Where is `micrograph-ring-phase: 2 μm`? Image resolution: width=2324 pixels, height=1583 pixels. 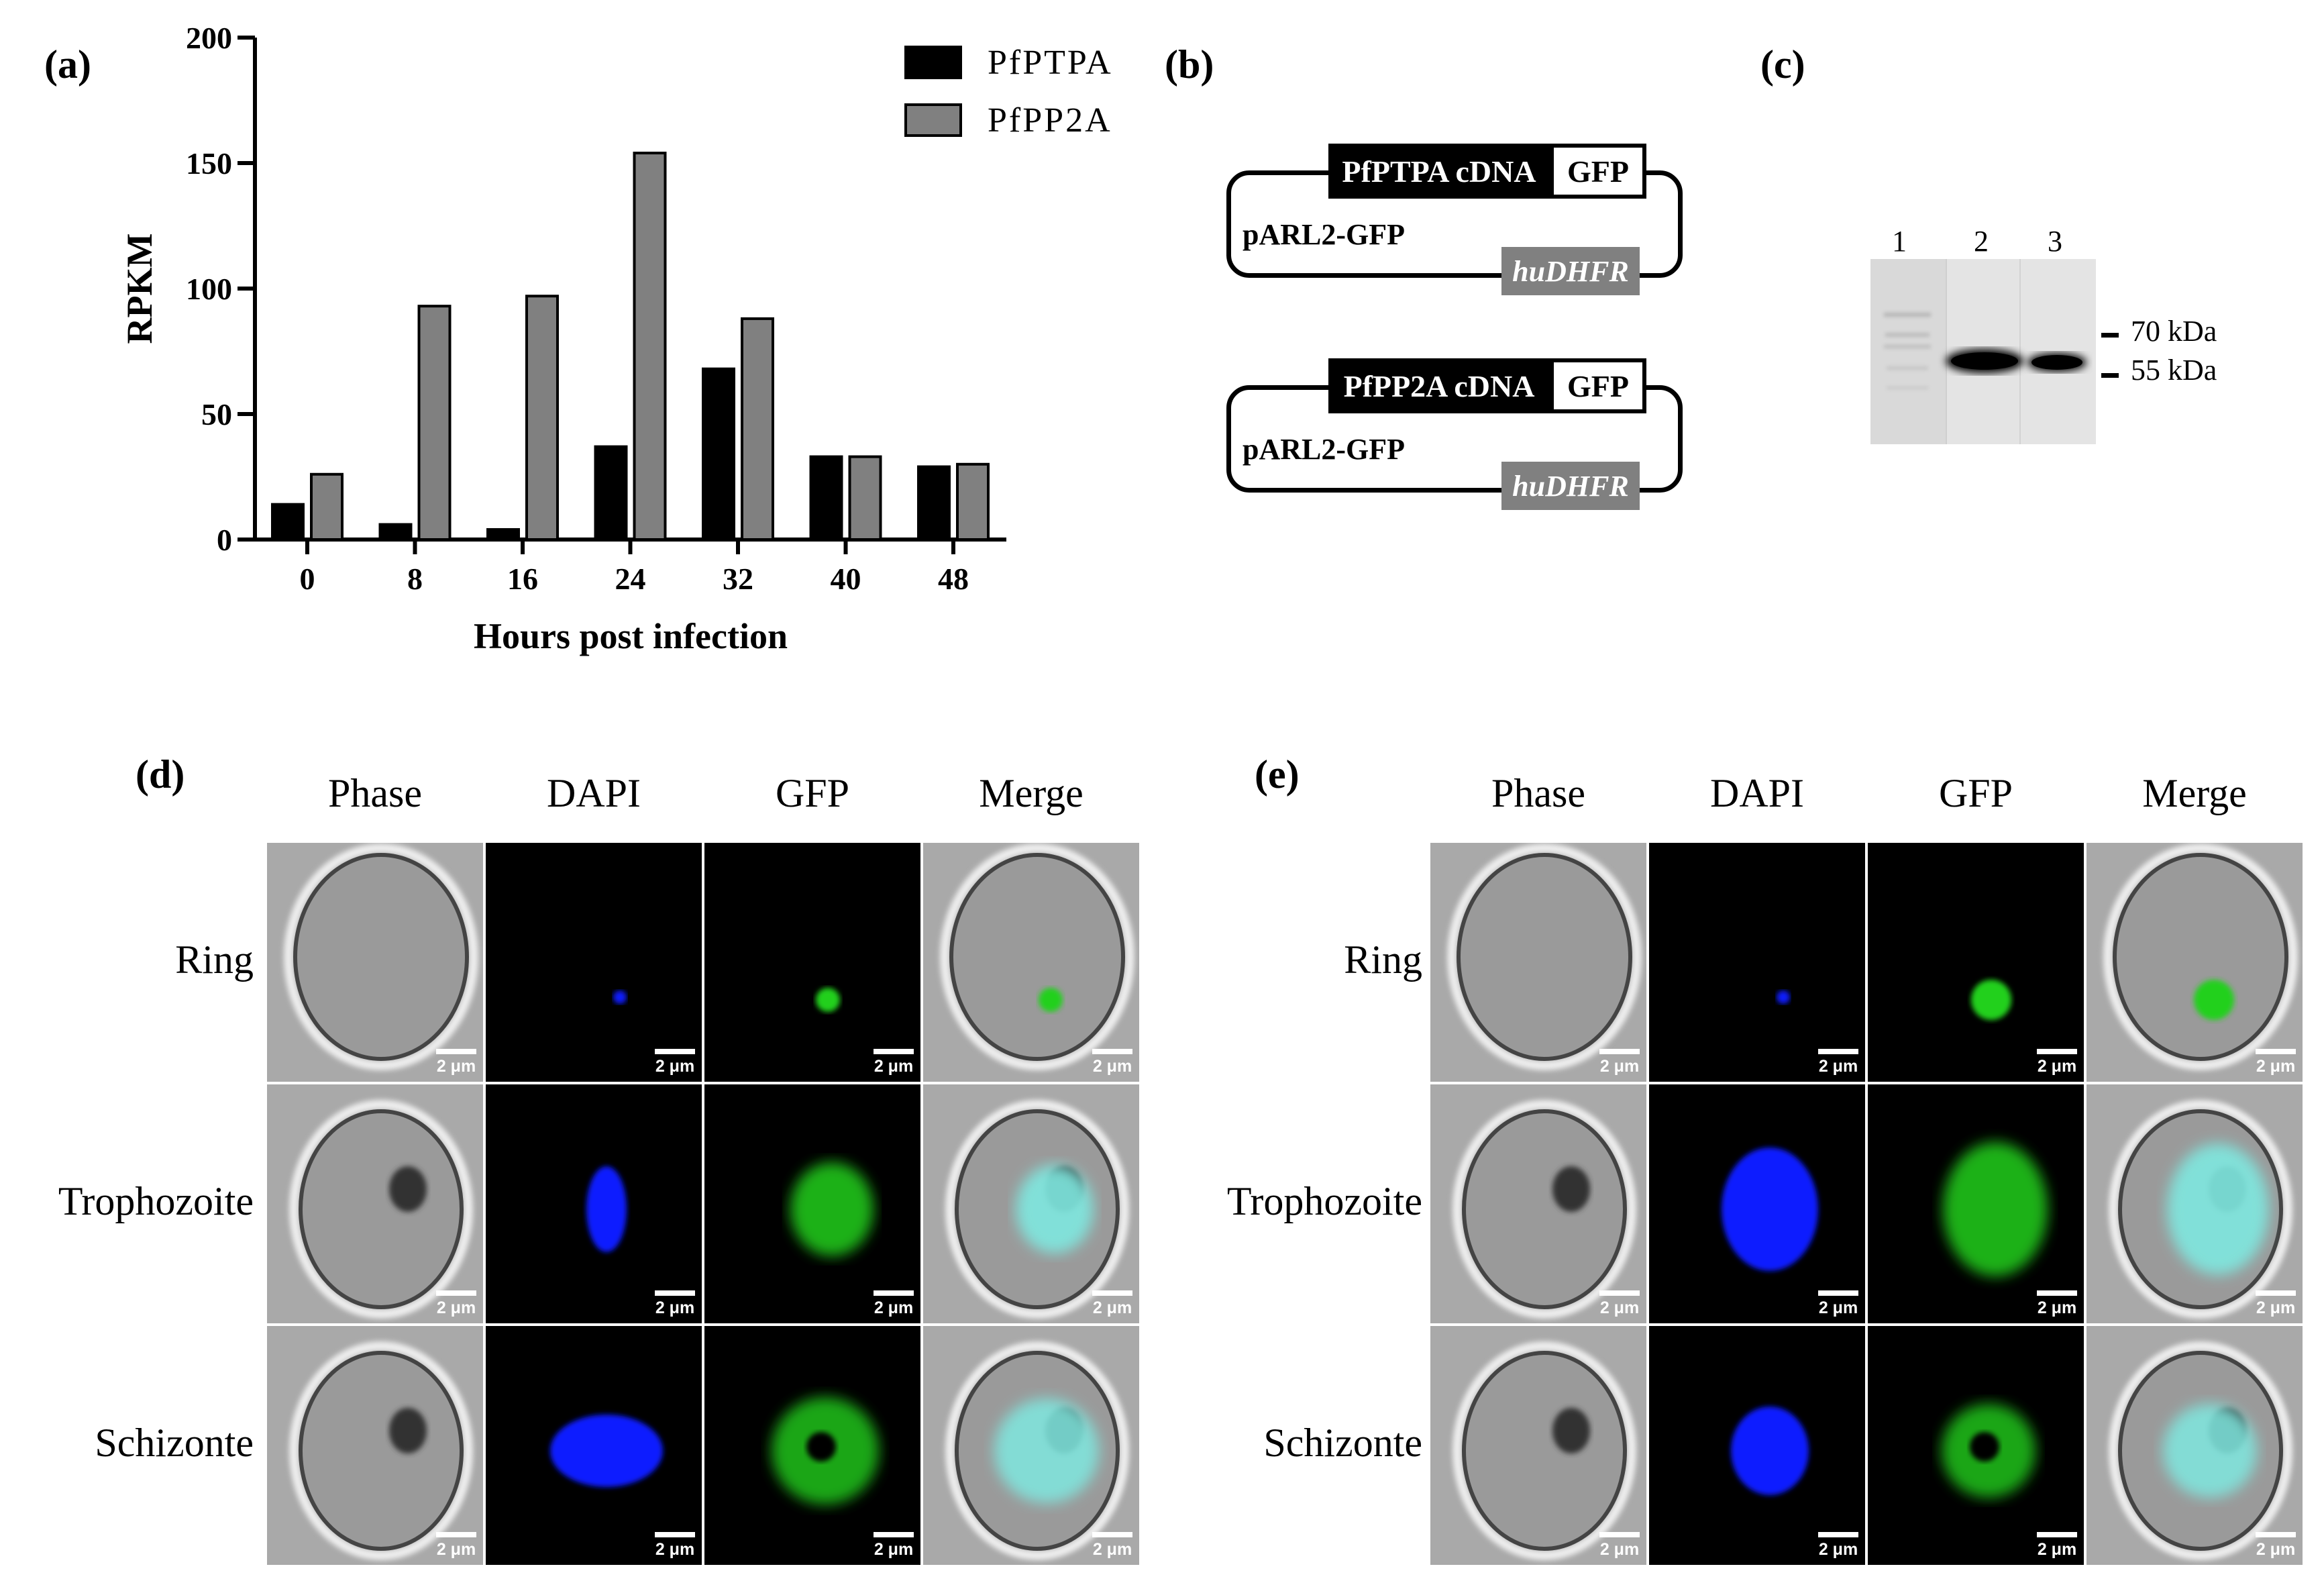
micrograph-ring-phase: 2 μm is located at coordinates (375, 962).